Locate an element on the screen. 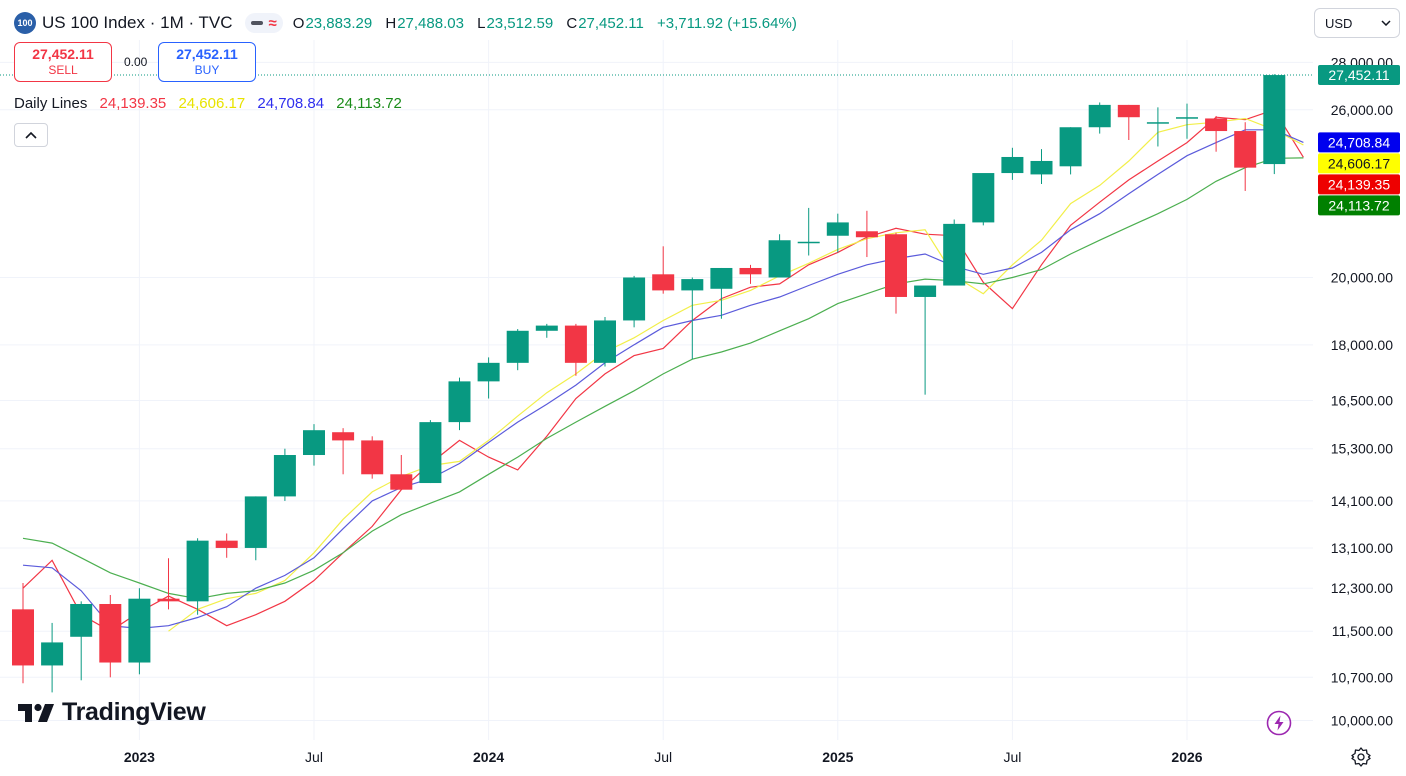  price-tick-label: 12,300.00 is located at coordinates (1362, 588).